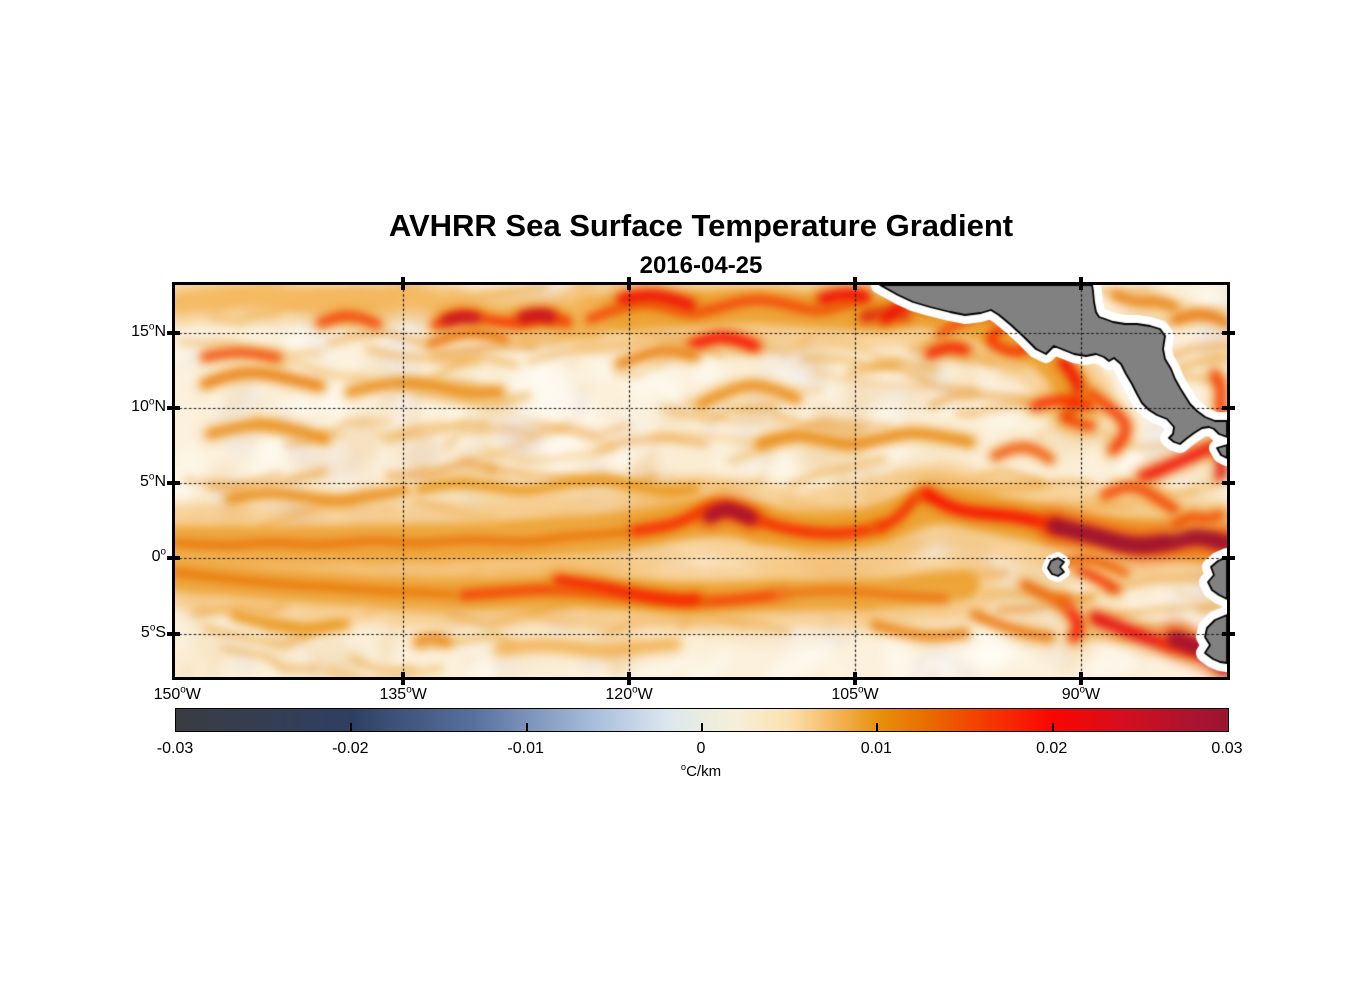  Describe the element at coordinates (701, 748) in the screenshot. I see `colorbar-tick-label: 0` at that location.